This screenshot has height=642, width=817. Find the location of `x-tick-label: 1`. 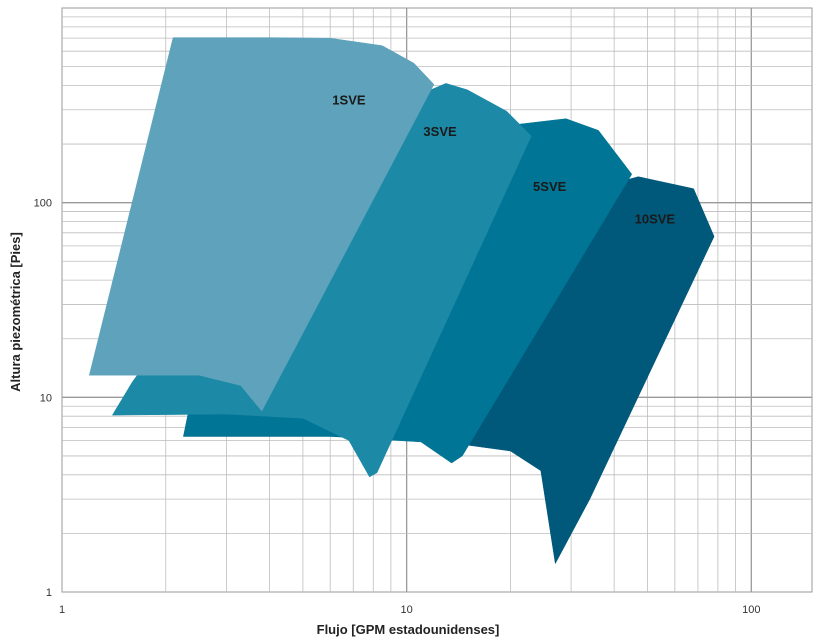

x-tick-label: 1 is located at coordinates (62, 610).